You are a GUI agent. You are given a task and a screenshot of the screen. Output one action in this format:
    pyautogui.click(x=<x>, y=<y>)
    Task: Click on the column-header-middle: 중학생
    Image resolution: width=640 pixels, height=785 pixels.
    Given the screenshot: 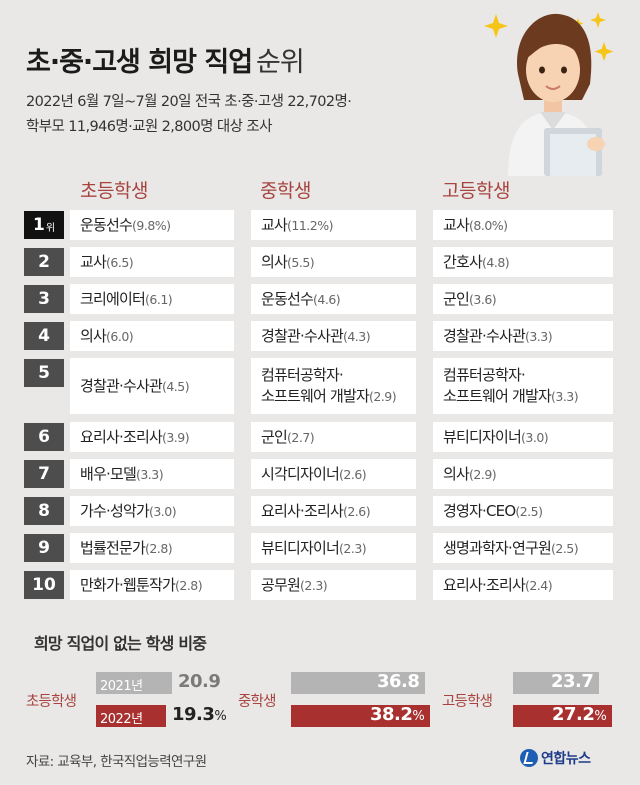 What is the action you would take?
    pyautogui.click(x=285, y=191)
    